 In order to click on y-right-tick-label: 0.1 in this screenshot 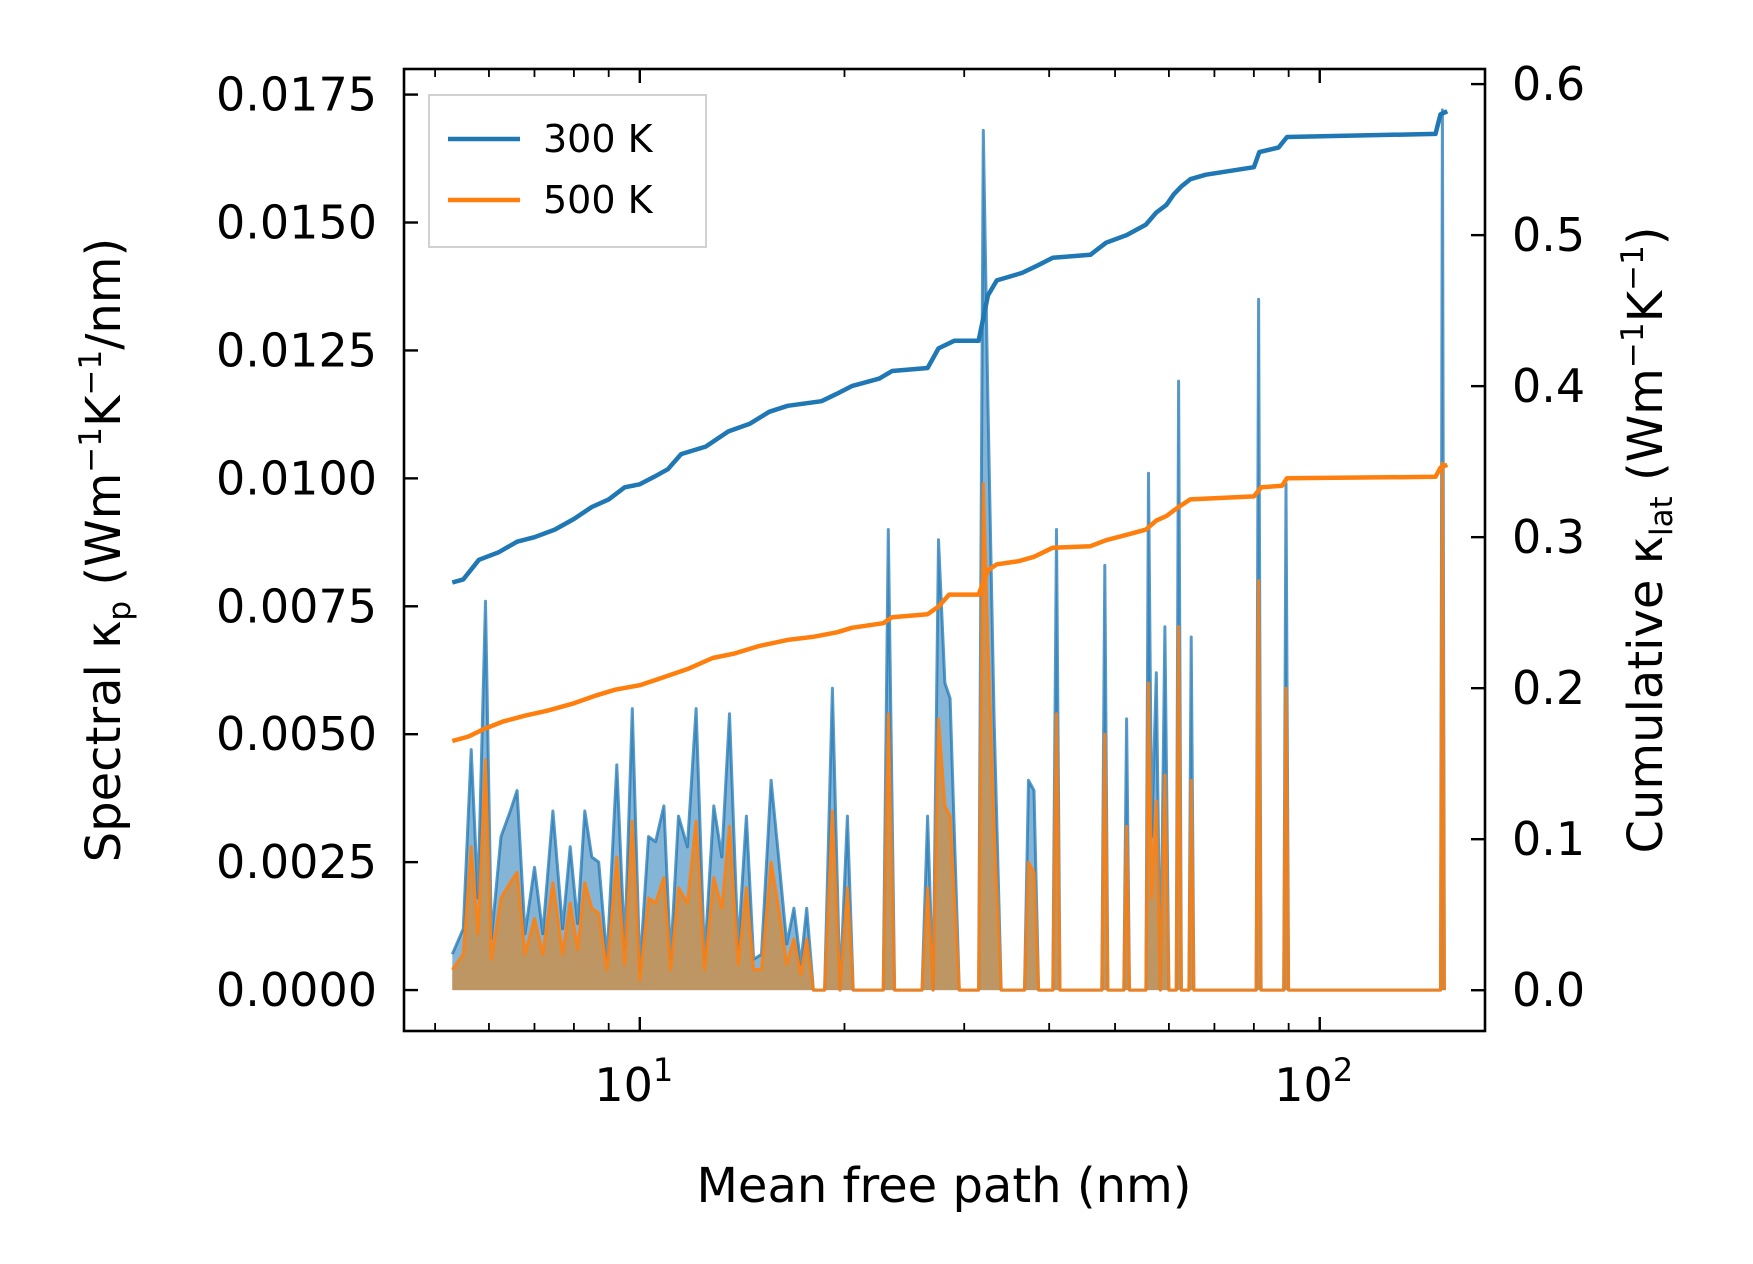, I will do `click(1548, 839)`.